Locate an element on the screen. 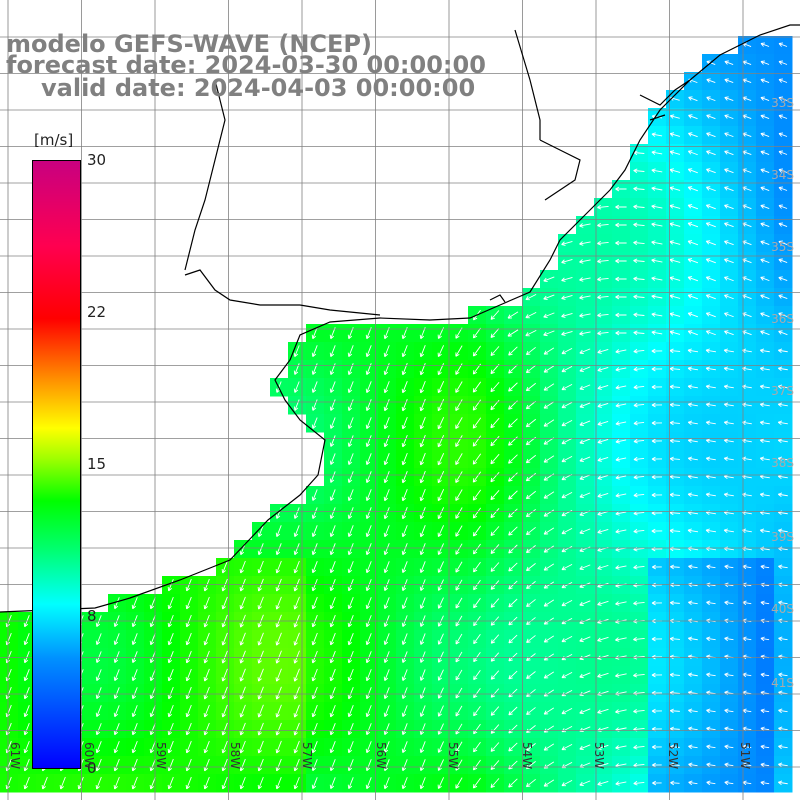  longitude-label: 57W is located at coordinates (307, 756).